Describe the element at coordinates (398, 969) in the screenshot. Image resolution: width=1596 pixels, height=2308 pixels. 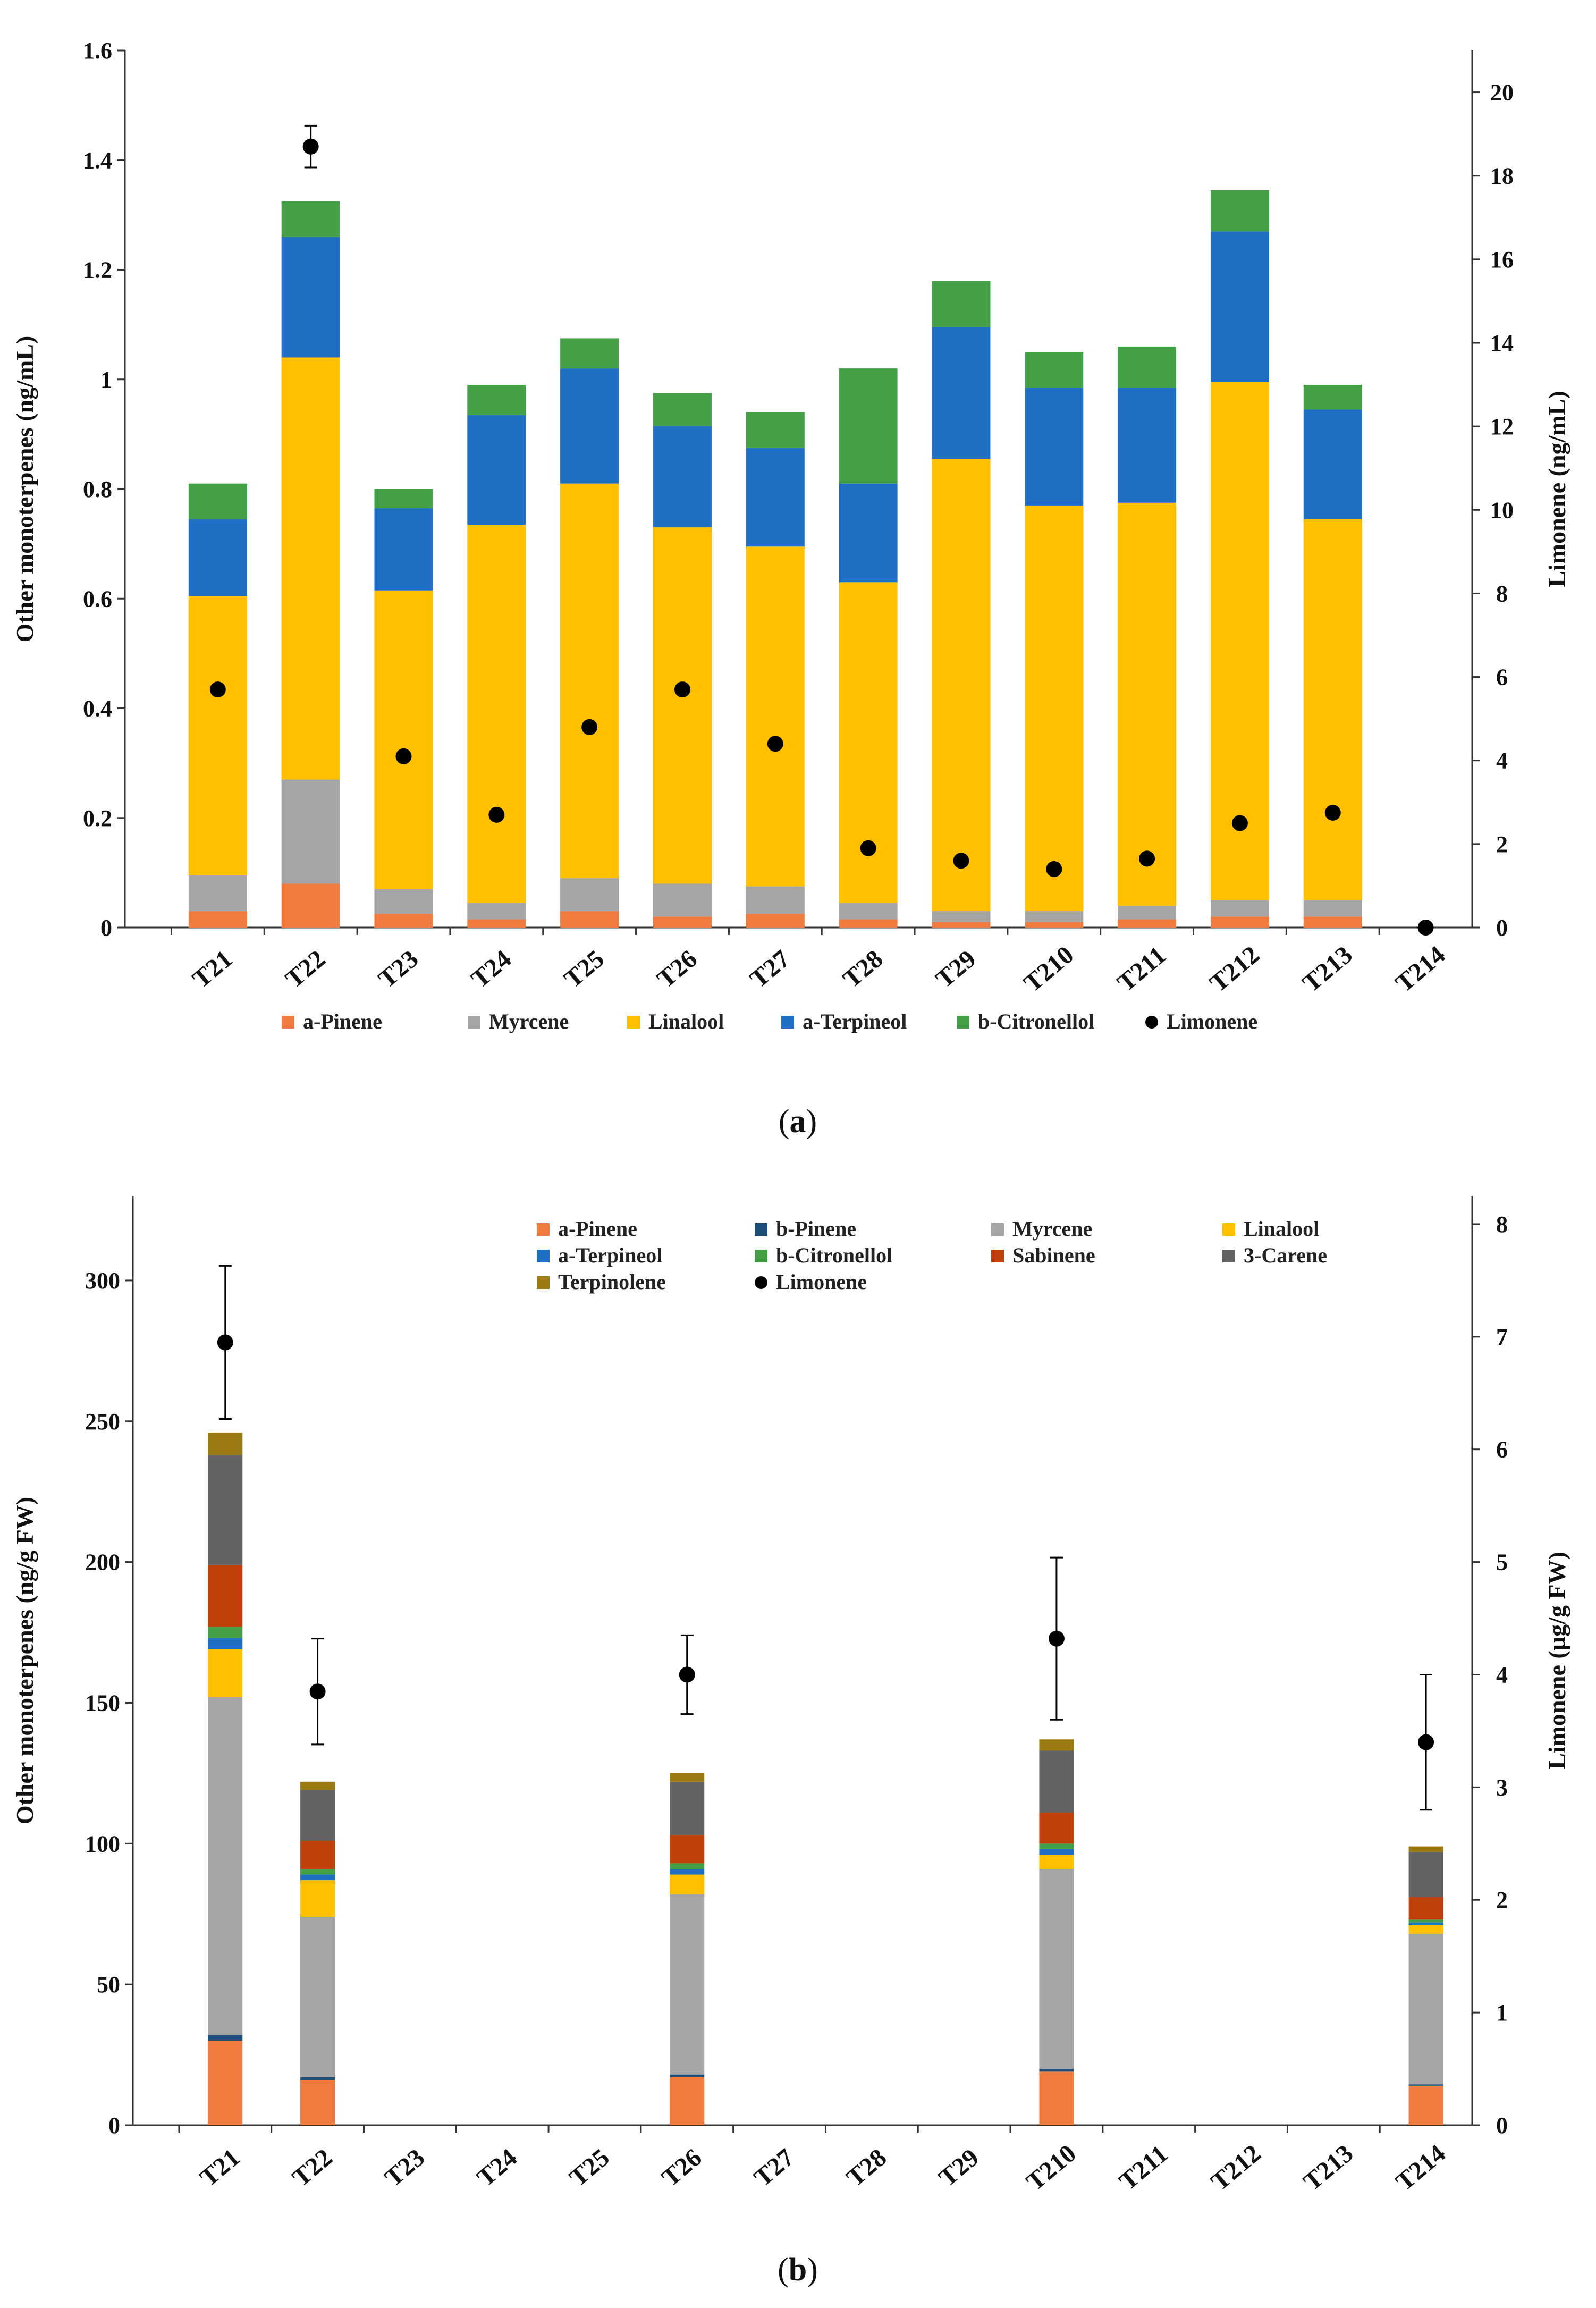
I see `x-tick-label: T23` at that location.